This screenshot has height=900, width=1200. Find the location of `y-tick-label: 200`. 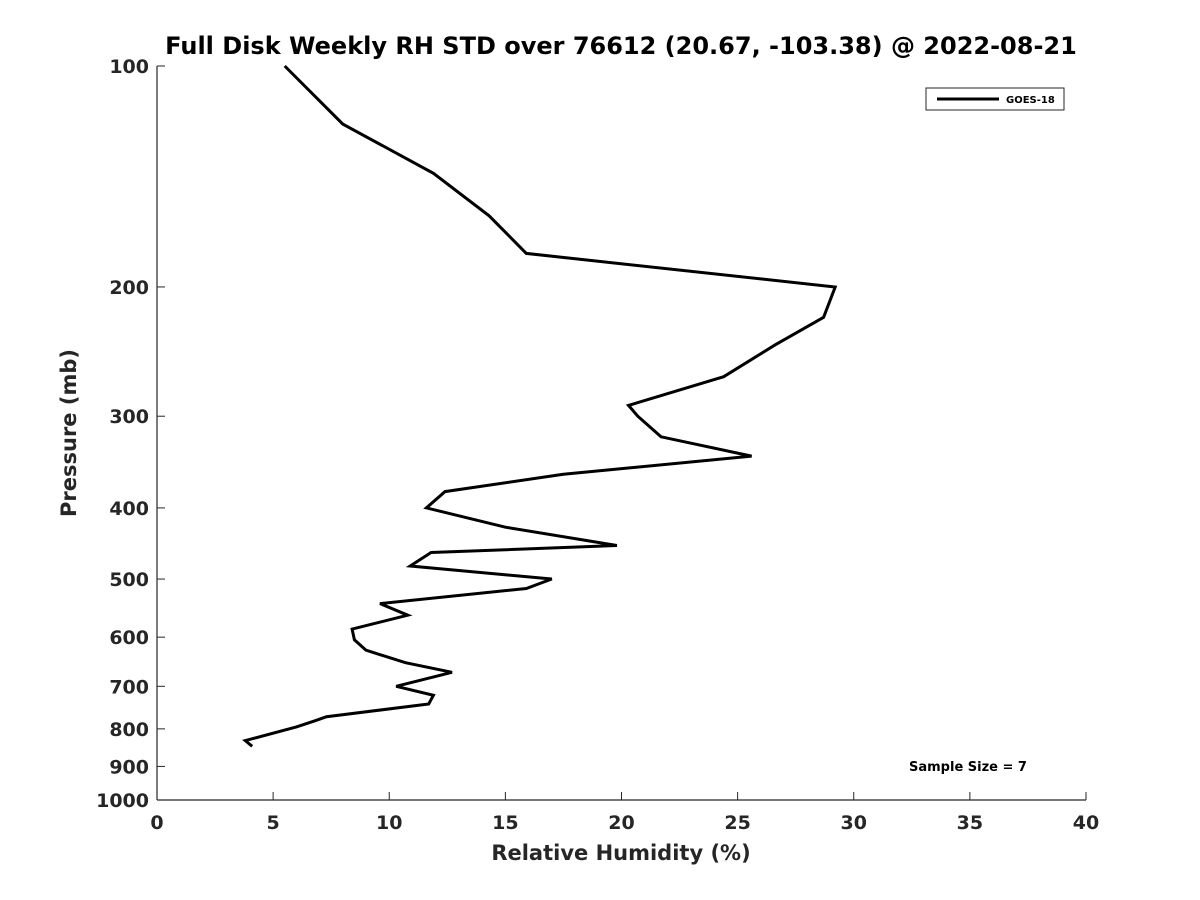

y-tick-label: 200 is located at coordinates (129, 288).